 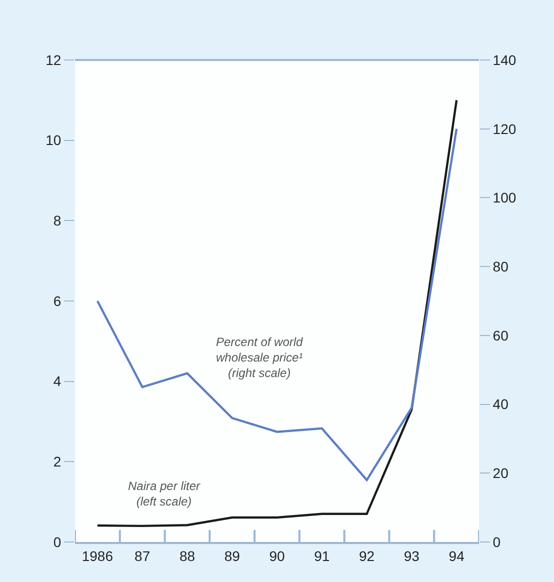 What do you see at coordinates (496, 542) in the screenshot?
I see `y2-tick-label: 0` at bounding box center [496, 542].